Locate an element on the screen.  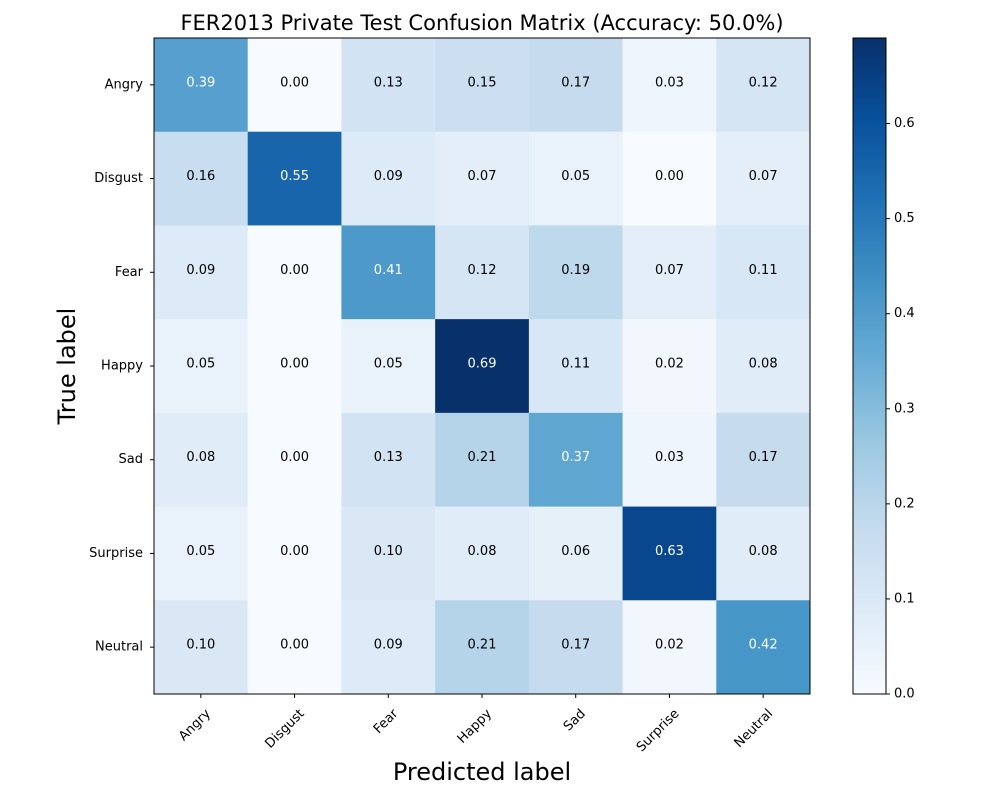
heatmap-cell-disgust-surprise is located at coordinates (669, 178).